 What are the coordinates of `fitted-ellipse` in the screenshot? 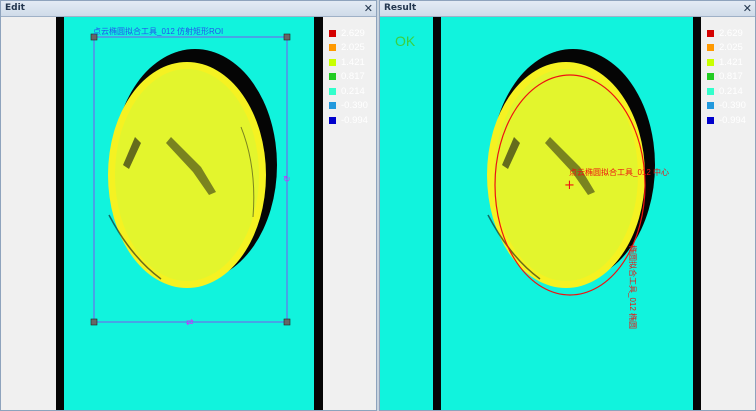 It's located at (570, 185).